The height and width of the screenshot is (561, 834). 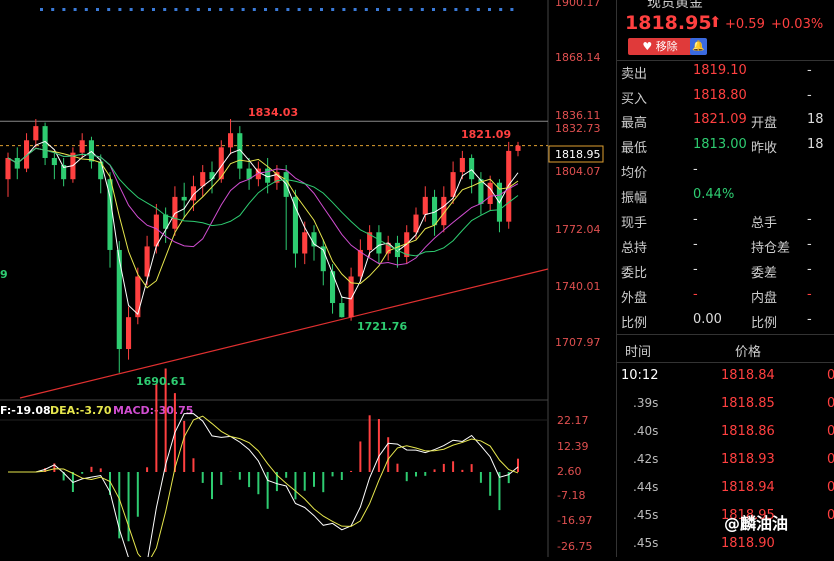 What do you see at coordinates (720, 144) in the screenshot?
I see `quote-value: 1813.00` at bounding box center [720, 144].